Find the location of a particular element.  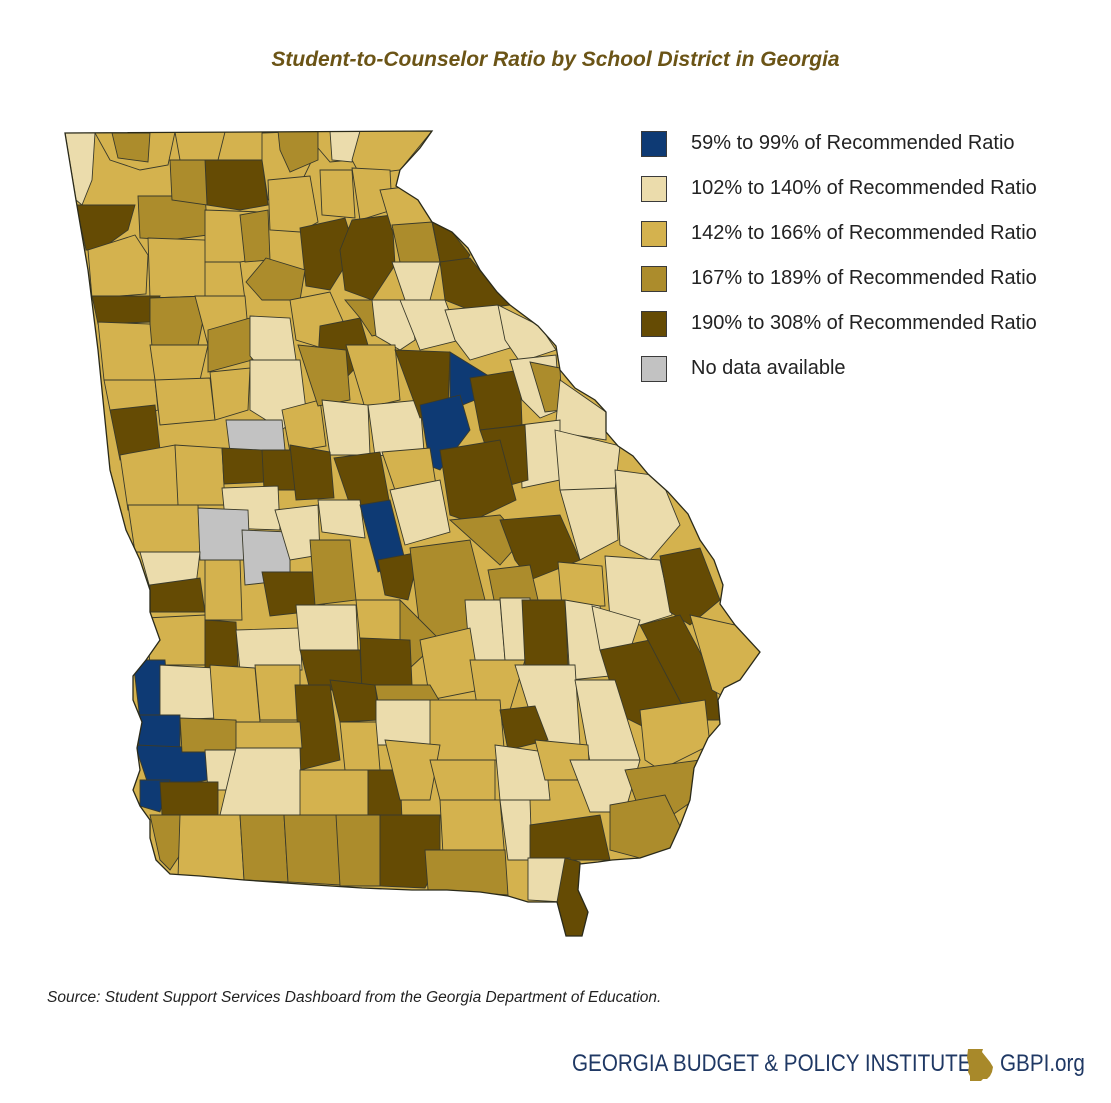

website-link: GBPI.org is located at coordinates (1042, 1063).